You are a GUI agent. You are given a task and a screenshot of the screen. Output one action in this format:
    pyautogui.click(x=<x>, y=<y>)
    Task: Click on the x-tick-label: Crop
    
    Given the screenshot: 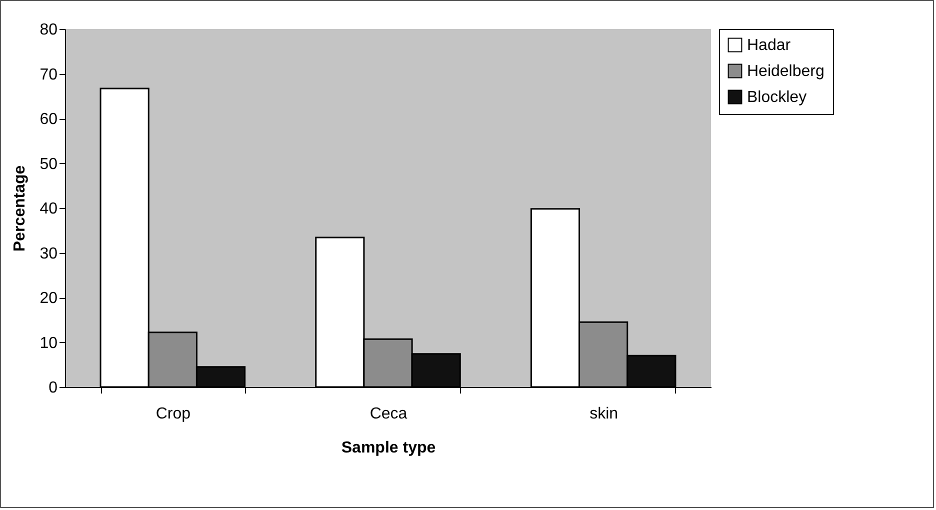 What is the action you would take?
    pyautogui.click(x=173, y=414)
    